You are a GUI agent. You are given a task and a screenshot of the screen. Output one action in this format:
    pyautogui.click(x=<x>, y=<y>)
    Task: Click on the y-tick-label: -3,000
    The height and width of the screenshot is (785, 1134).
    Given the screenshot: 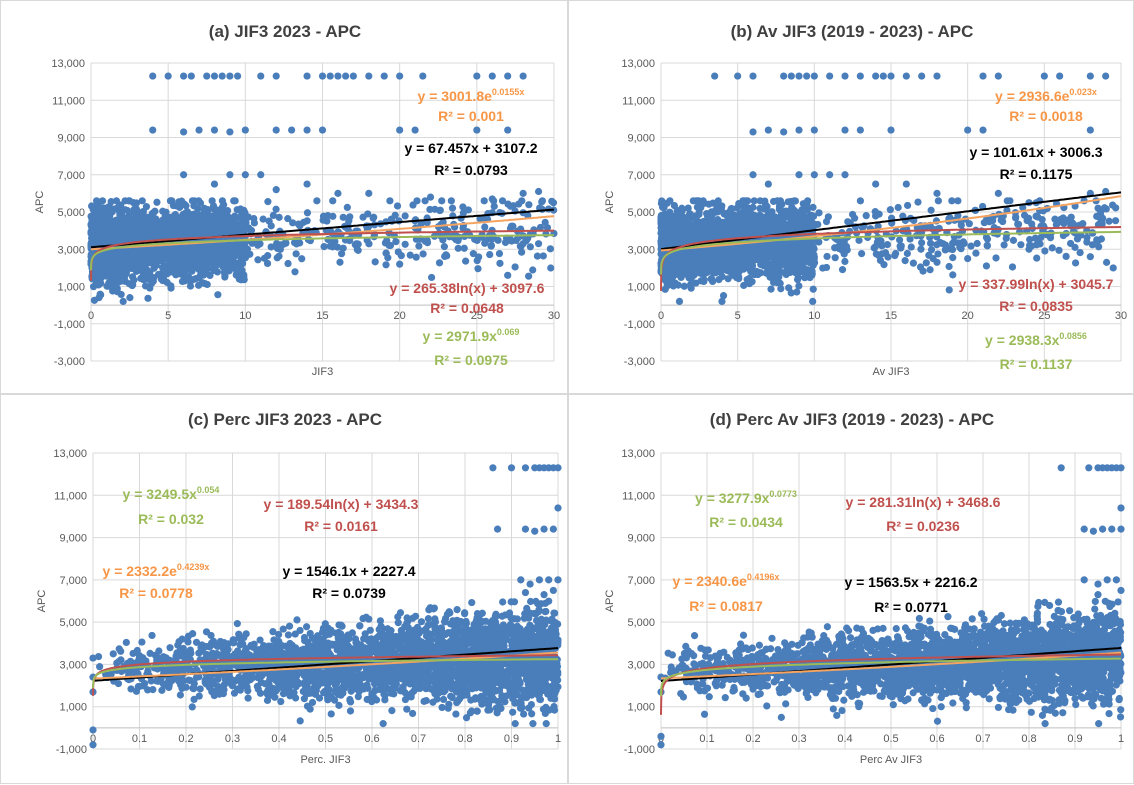 What is the action you would take?
    pyautogui.click(x=639, y=362)
    